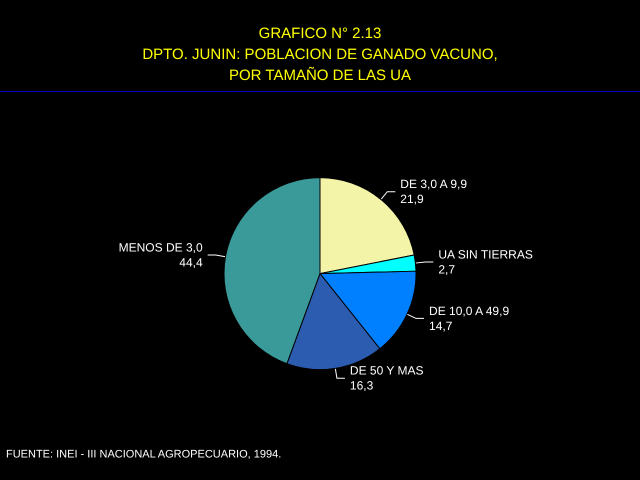  I want to click on data-label: 2,7, so click(447, 269).